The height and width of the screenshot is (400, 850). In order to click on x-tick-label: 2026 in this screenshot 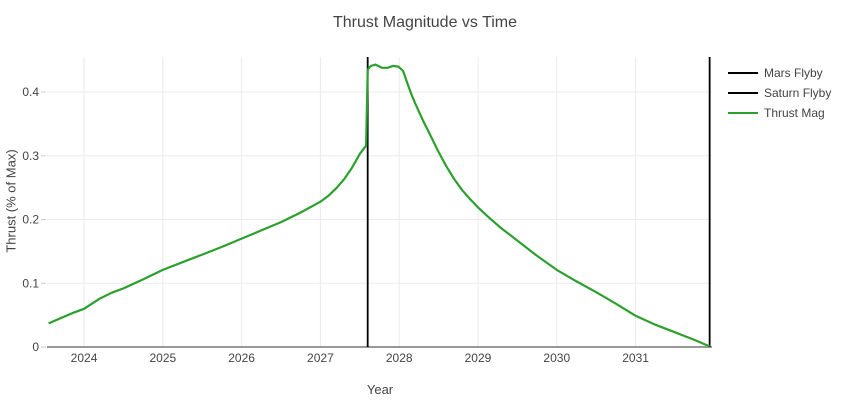, I will do `click(241, 358)`.